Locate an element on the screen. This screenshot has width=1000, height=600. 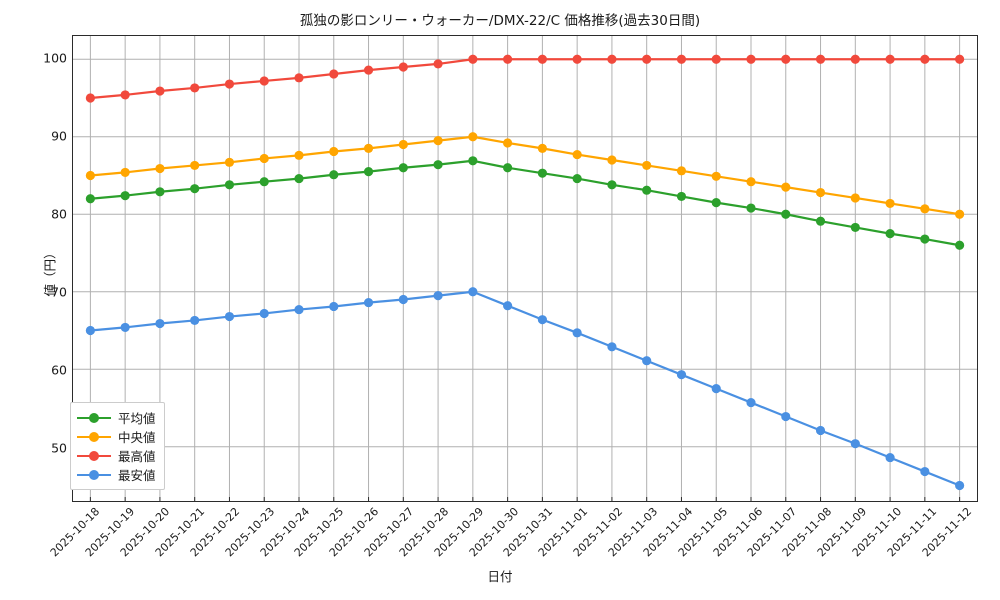
series-最高値 is located at coordinates (525, 78).